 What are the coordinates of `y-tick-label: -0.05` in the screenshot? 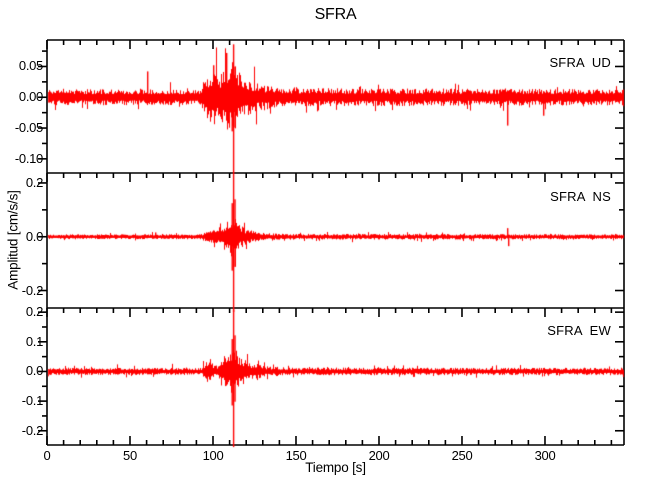 It's located at (28, 128).